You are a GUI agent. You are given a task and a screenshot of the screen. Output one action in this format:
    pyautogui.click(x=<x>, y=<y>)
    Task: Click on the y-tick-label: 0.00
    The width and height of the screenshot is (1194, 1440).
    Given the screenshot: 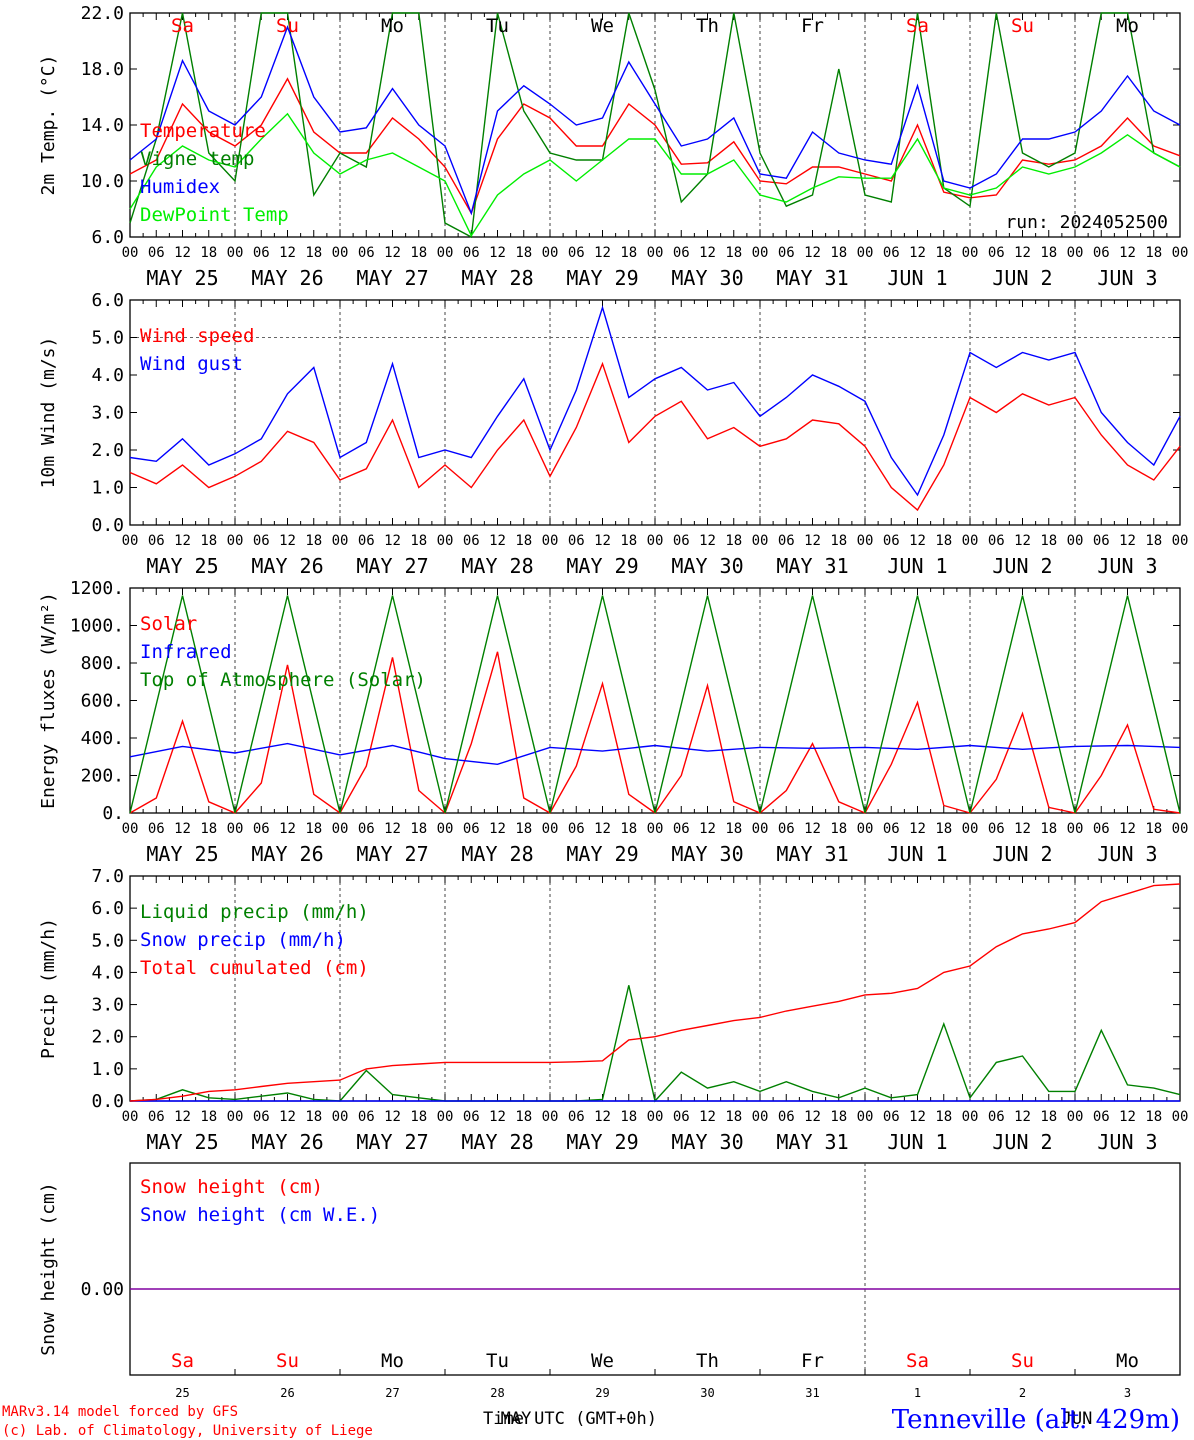 What is the action you would take?
    pyautogui.click(x=102, y=1289)
    